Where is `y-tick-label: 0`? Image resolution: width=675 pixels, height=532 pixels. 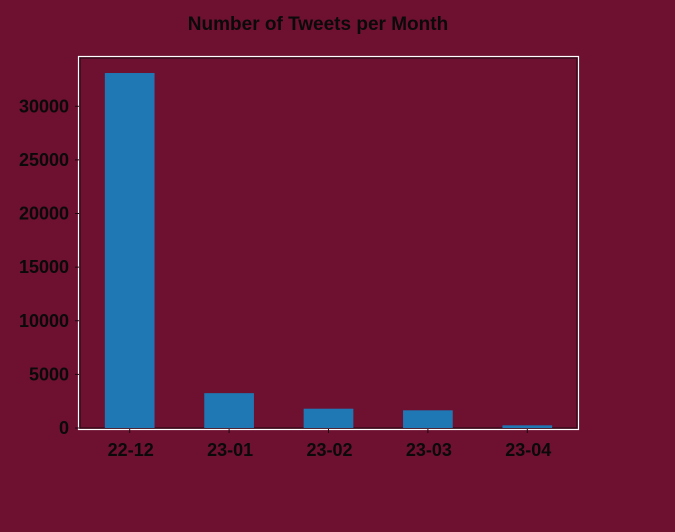 y-tick-label: 0 is located at coordinates (64, 428).